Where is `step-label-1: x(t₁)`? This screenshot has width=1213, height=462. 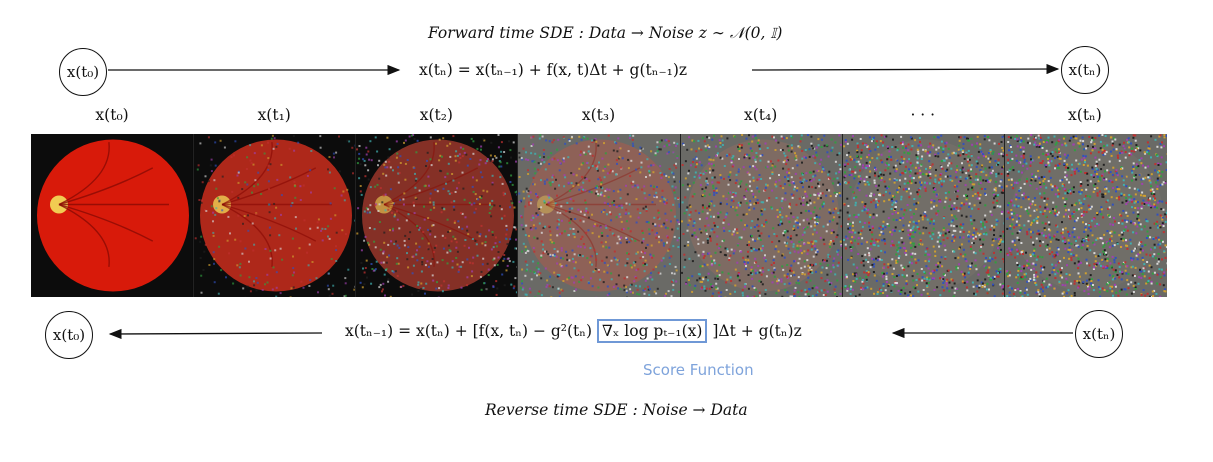
step-label-1: x(t₁) is located at coordinates (274, 115).